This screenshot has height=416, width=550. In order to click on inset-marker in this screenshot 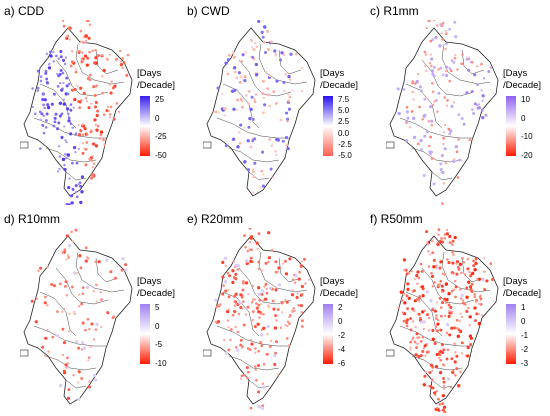, I will do `click(390, 353)`.